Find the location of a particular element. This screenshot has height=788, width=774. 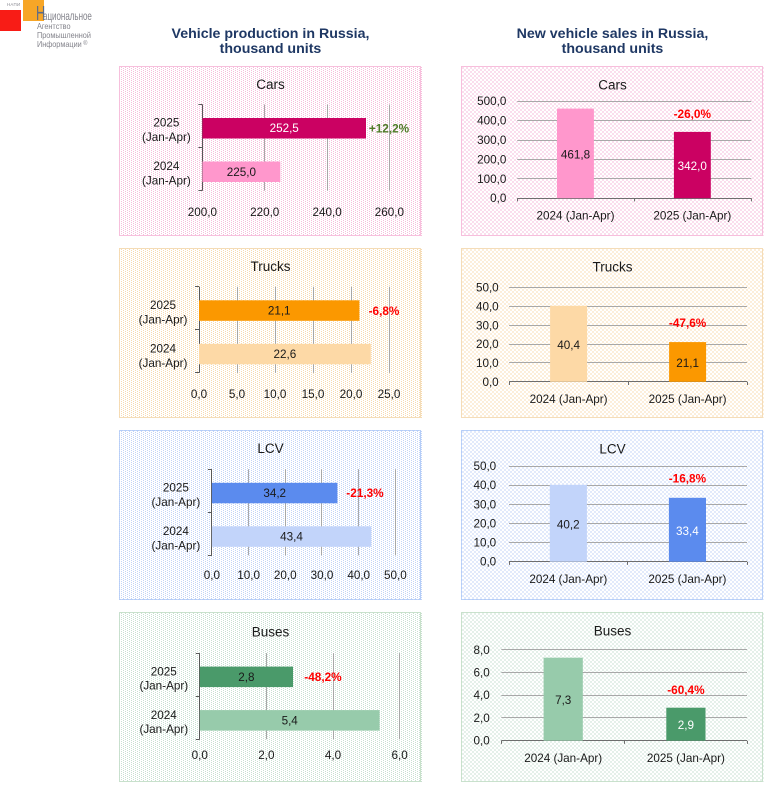

svg-text: 7,3 is located at coordinates (563, 700).